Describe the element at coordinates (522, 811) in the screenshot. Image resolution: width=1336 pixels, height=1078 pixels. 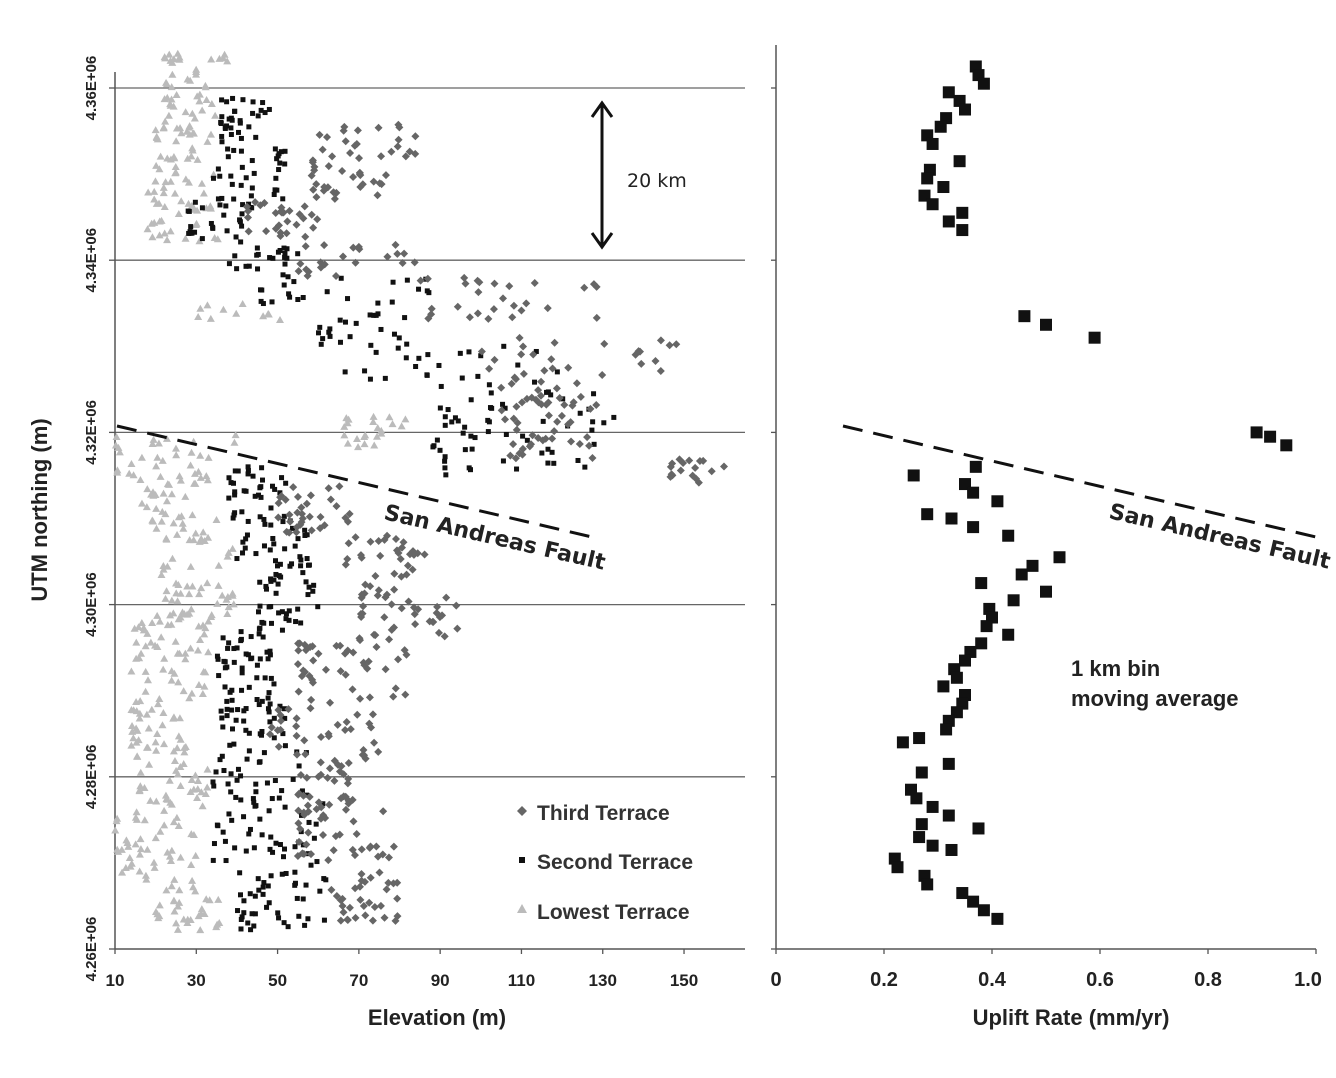
I see `legend-marker-third` at that location.